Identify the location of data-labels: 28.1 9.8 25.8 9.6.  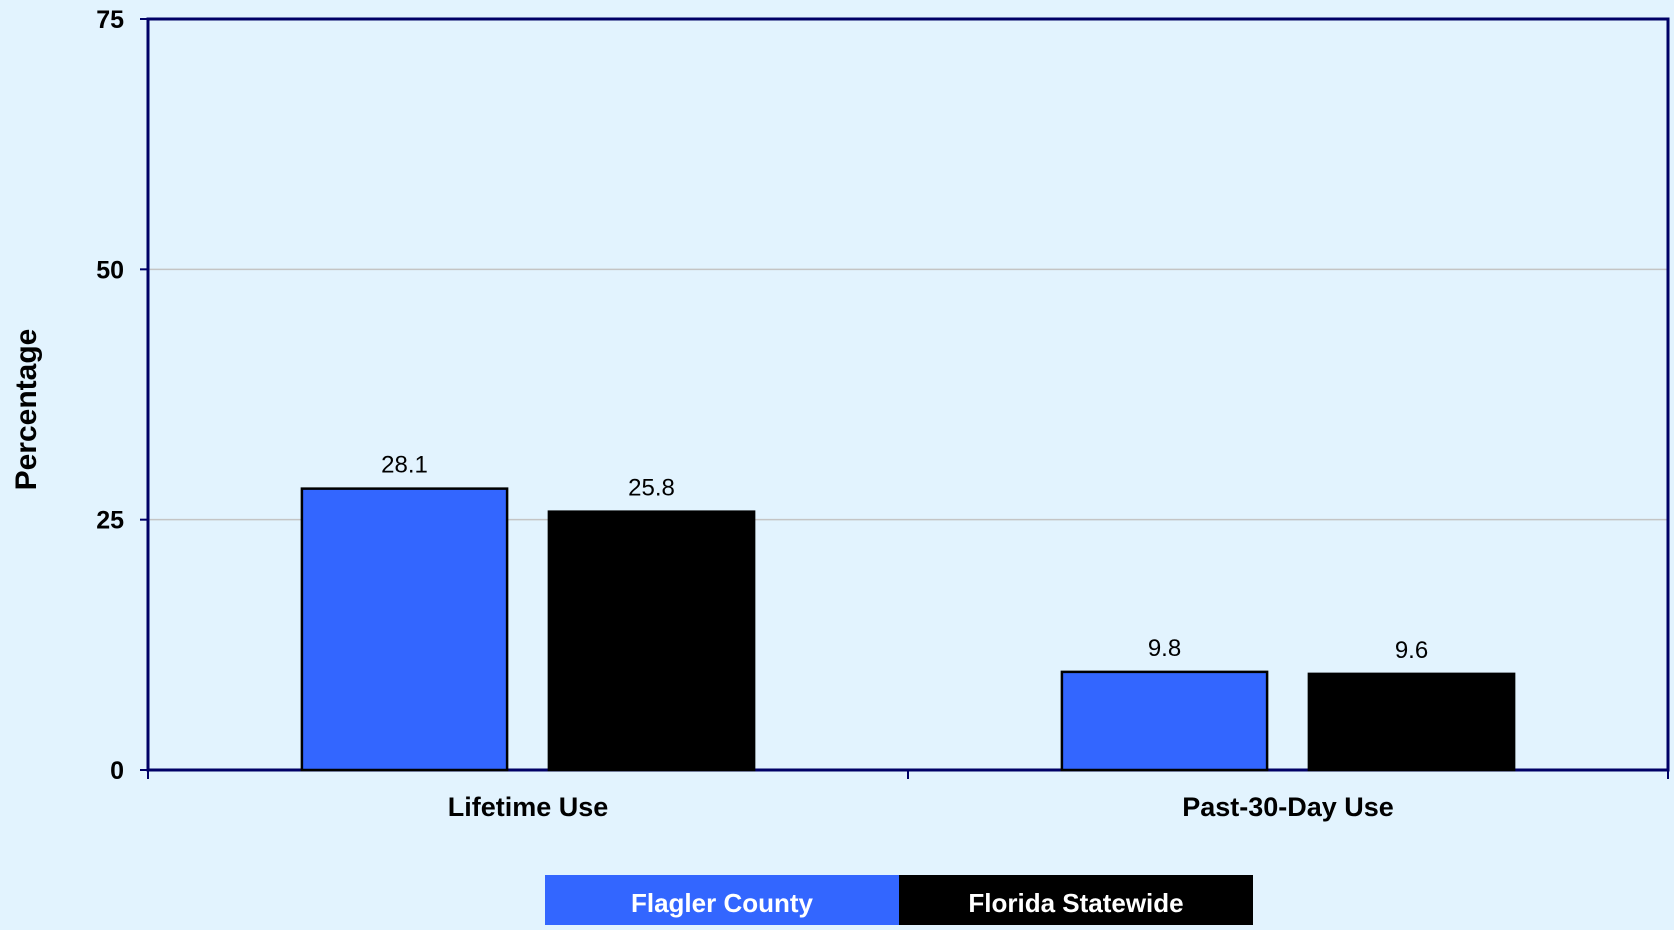
(904, 558).